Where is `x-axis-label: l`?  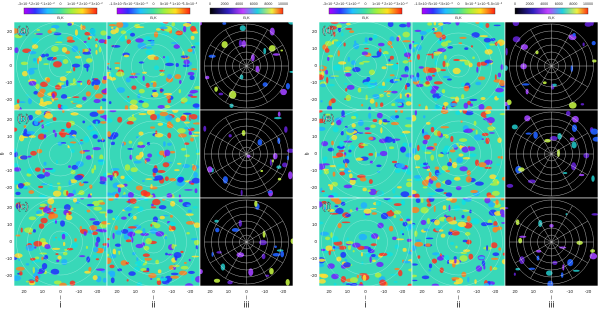
x-axis-label: l is located at coordinates (153, 298).